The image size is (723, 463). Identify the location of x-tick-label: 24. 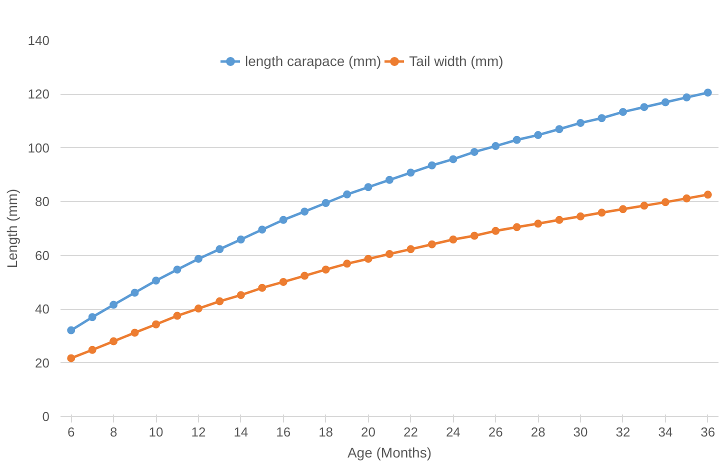
(453, 432).